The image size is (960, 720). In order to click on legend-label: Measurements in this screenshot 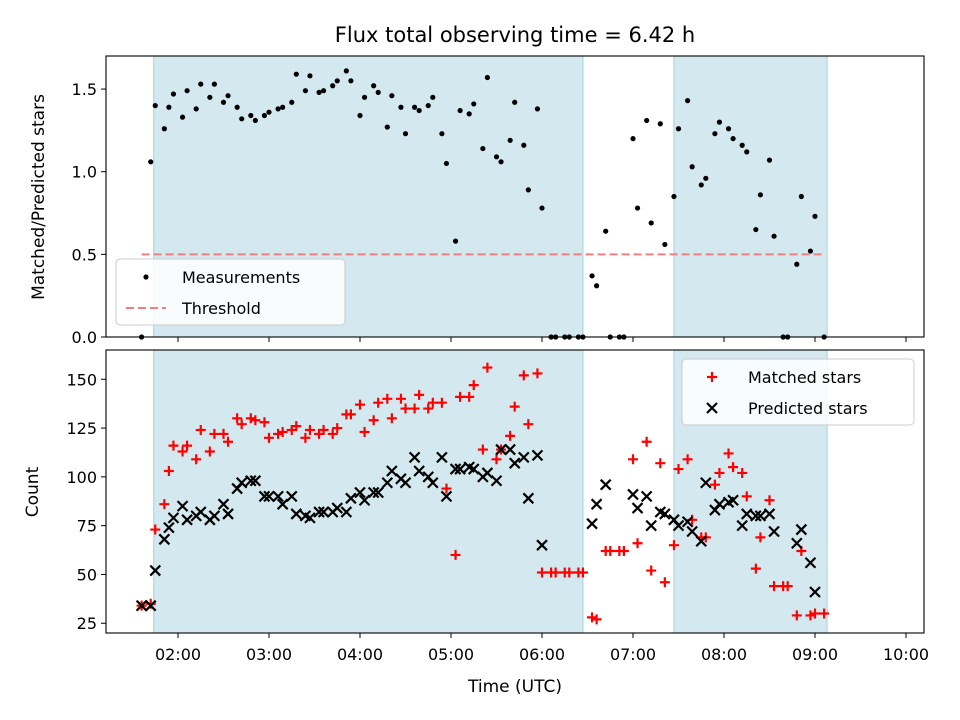, I will do `click(241, 277)`.